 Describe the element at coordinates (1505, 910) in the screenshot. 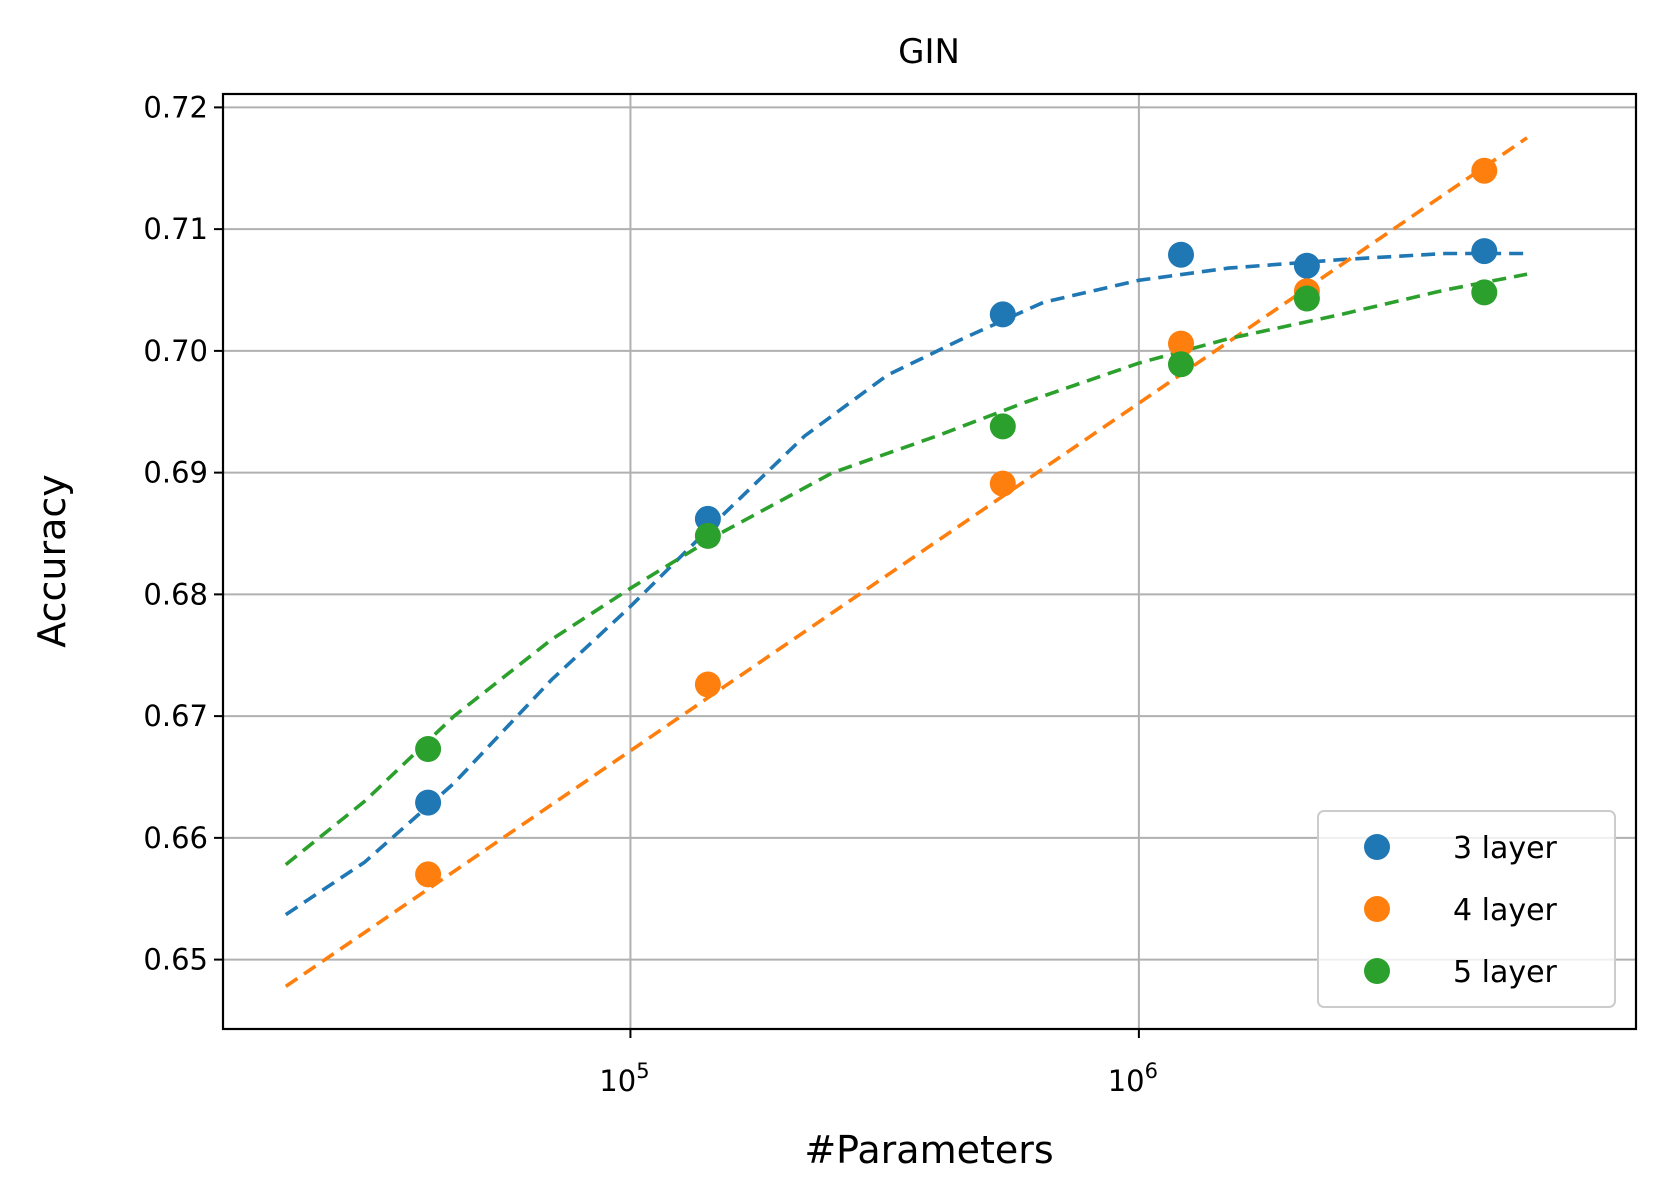

I see `legend-label: 4 layer` at that location.